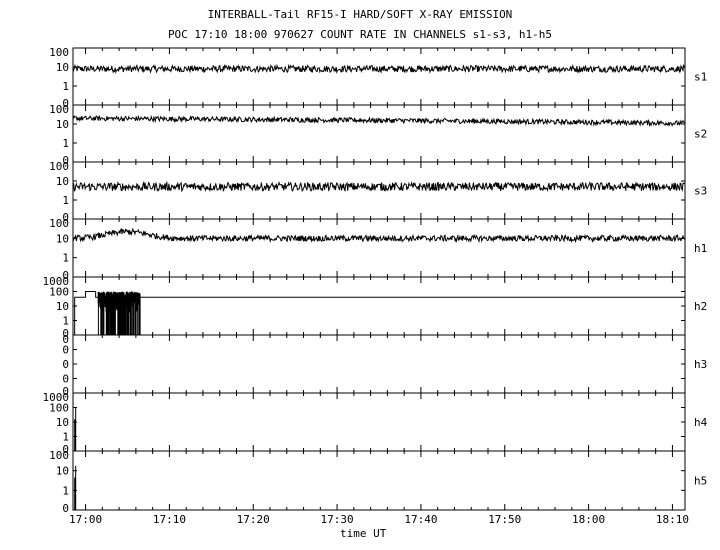 This screenshot has height=550, width=720. Describe the element at coordinates (65, 103) in the screenshot. I see `y-tick-label-s1: 0` at that location.